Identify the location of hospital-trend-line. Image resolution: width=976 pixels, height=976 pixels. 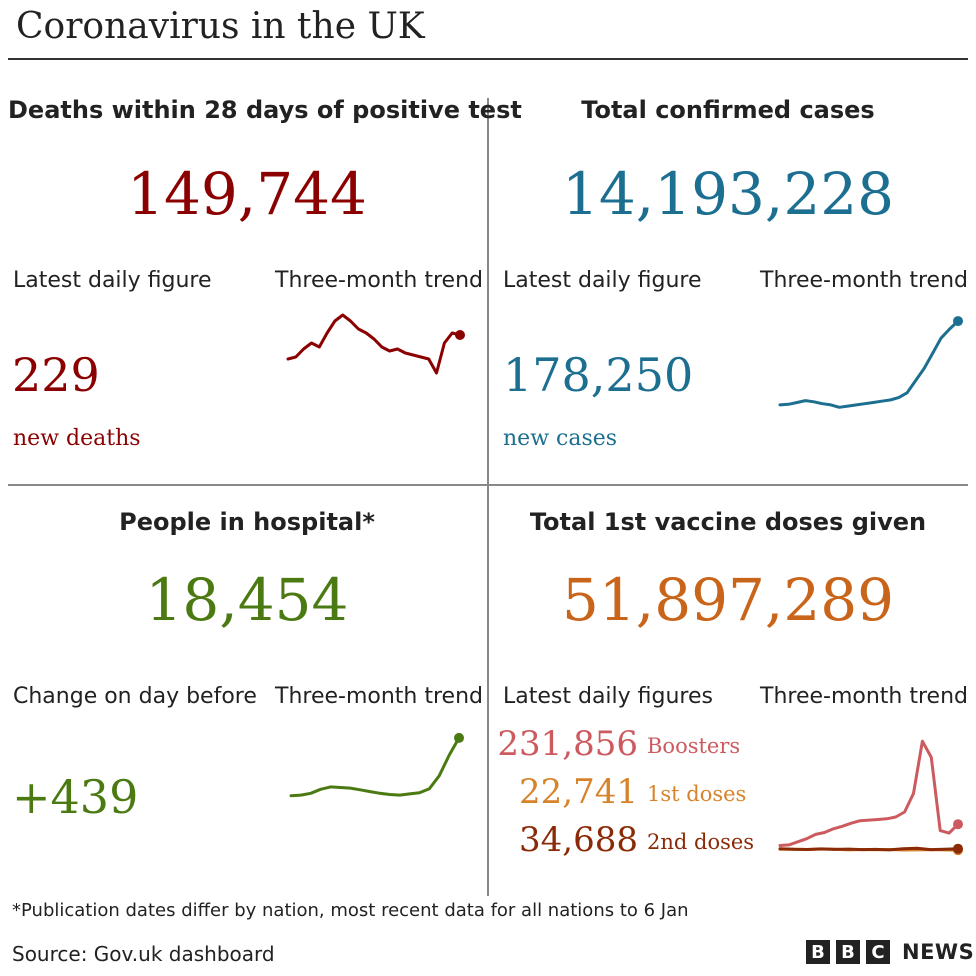
(375, 767).